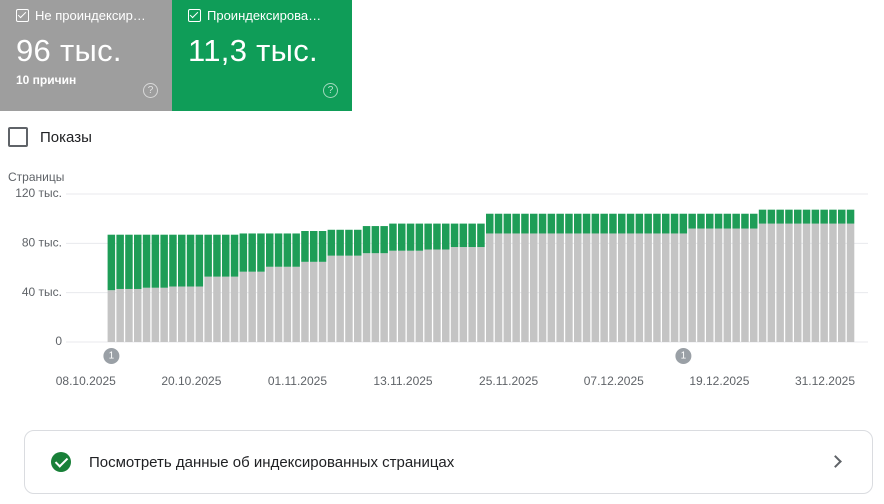  I want to click on x-tick-label: 25.11.2025, so click(508, 381).